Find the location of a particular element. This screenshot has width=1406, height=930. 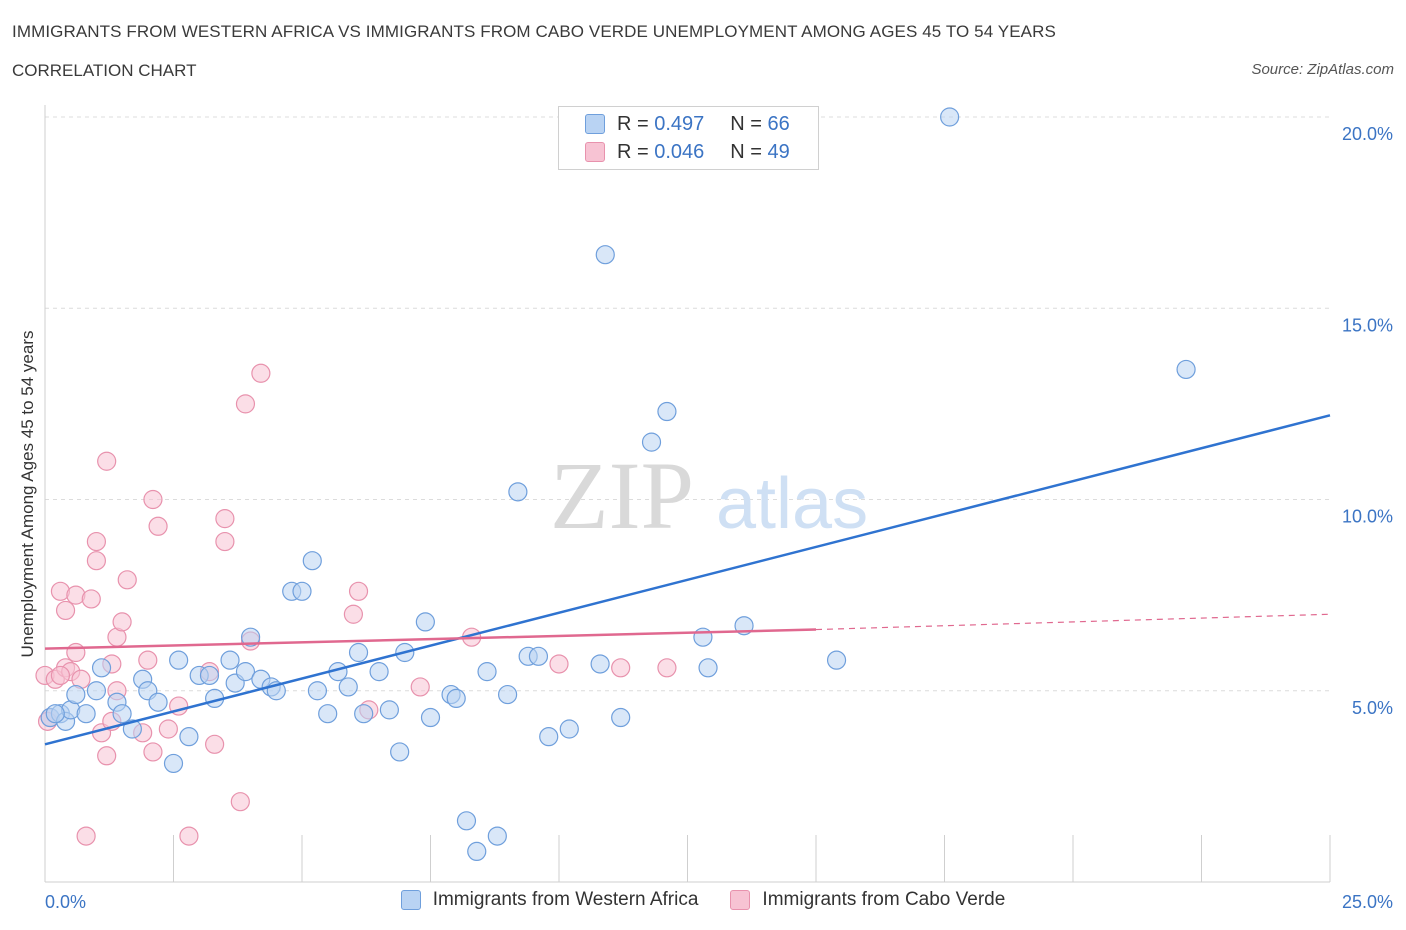

legend-item-western-africa: Immigrants from Western Africa is located at coordinates (549, 900).